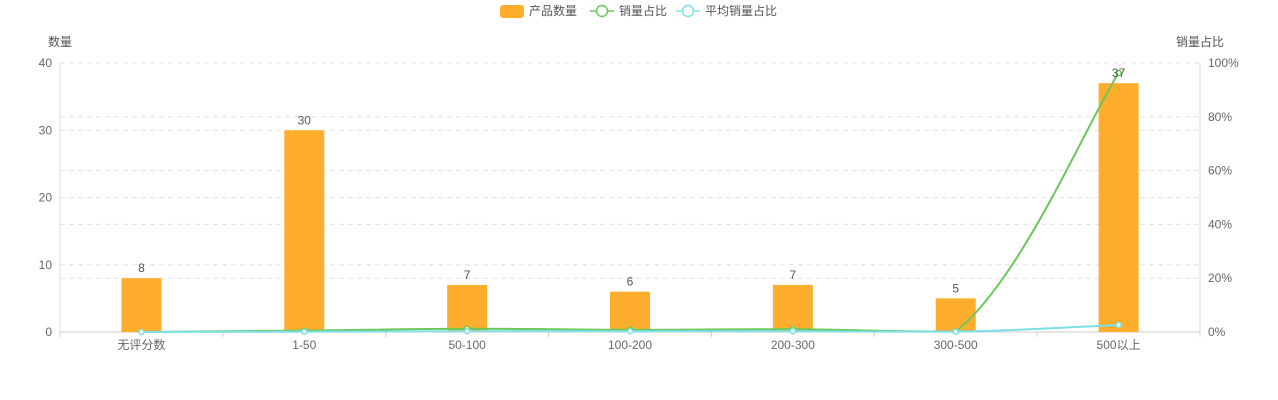  What do you see at coordinates (46, 130) in the screenshot?
I see `y-tick-label: 30` at bounding box center [46, 130].